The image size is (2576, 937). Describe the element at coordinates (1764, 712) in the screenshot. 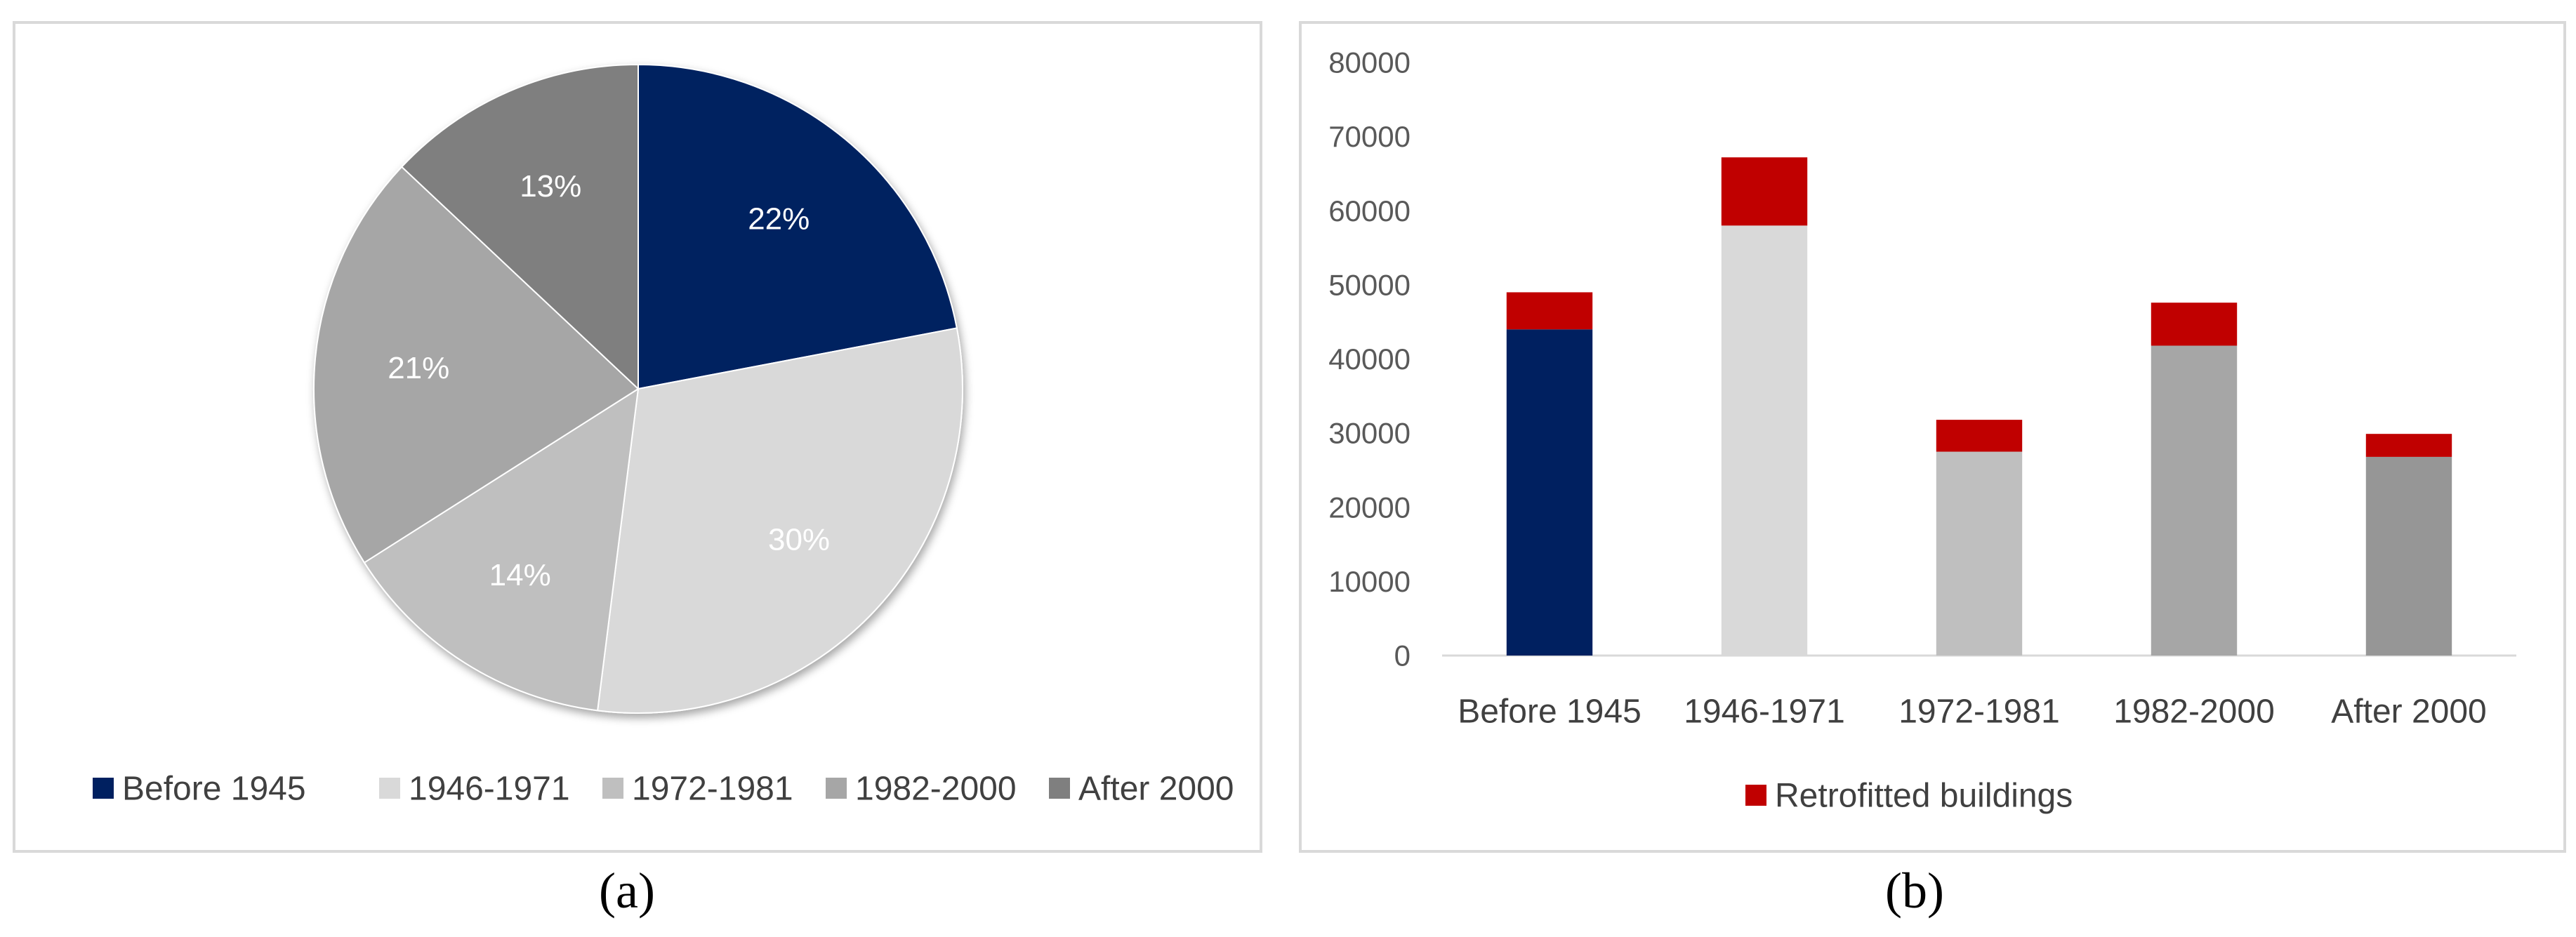

I see `x-tick-label-1: 1946-1971` at that location.